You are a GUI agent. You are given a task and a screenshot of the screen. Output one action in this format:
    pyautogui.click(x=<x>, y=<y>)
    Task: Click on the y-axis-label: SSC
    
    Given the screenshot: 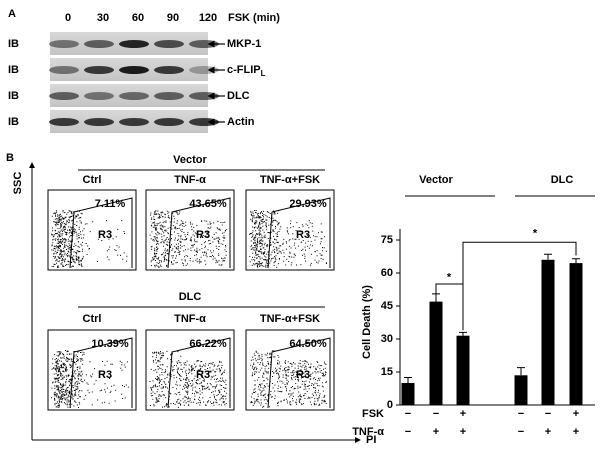 What is the action you would take?
    pyautogui.click(x=18, y=183)
    